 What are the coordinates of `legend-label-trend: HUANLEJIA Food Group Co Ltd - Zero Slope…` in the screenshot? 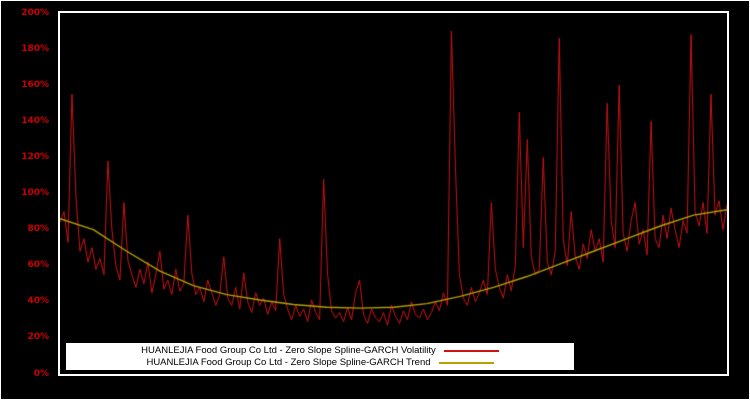 It's located at (288, 362).